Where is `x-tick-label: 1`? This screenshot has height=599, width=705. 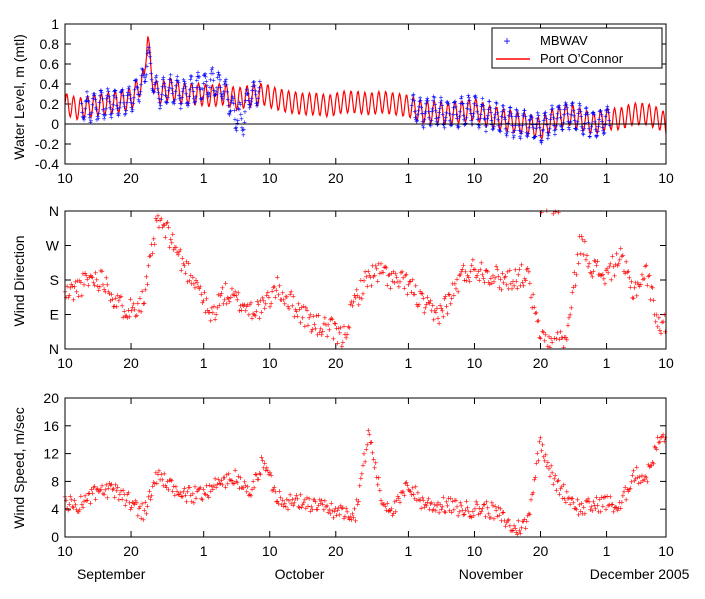 x-tick-label: 1 is located at coordinates (204, 178).